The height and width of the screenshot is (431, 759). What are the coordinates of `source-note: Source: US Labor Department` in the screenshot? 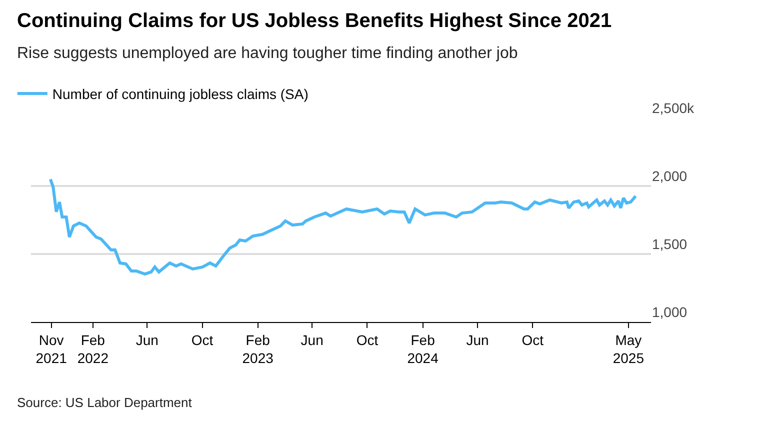 It's located at (104, 402).